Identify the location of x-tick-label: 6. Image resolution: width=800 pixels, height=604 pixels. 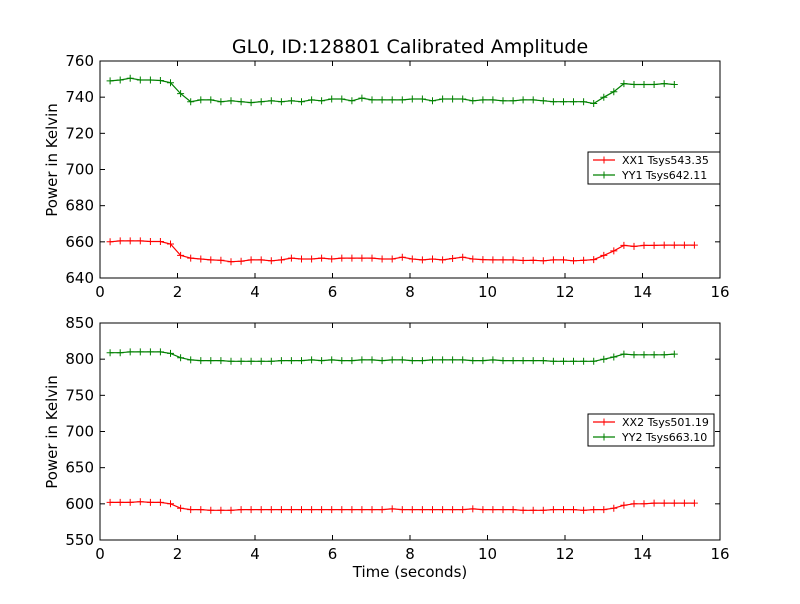
(333, 554).